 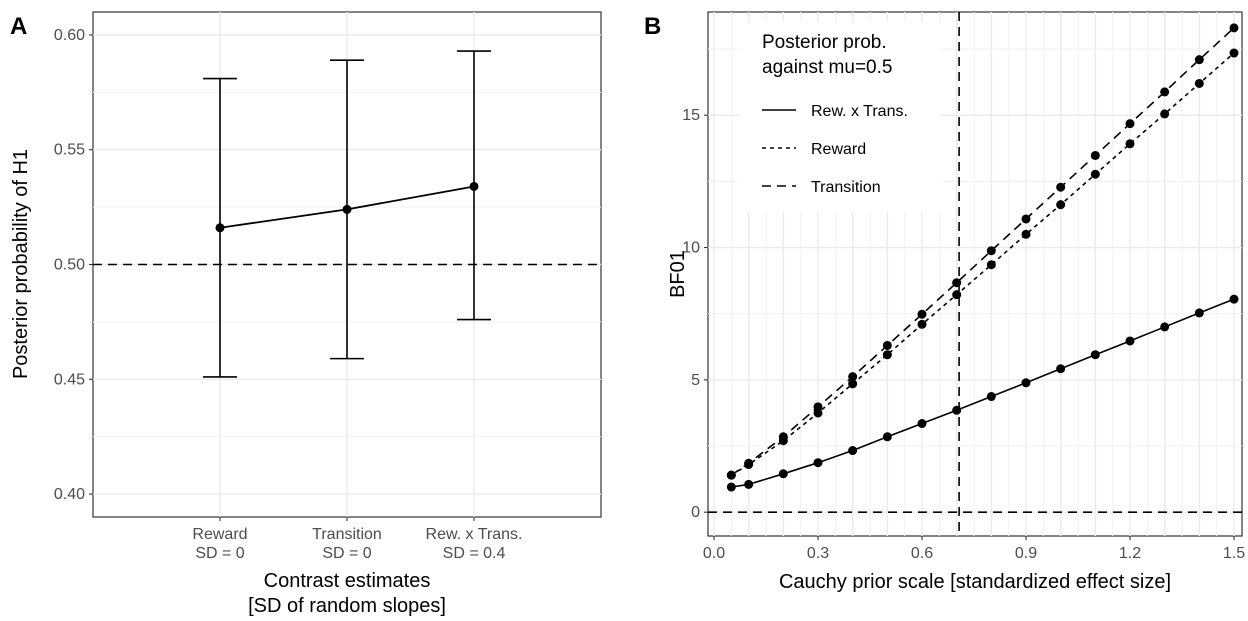 What do you see at coordinates (838, 149) in the screenshot?
I see `legend-label: Reward` at bounding box center [838, 149].